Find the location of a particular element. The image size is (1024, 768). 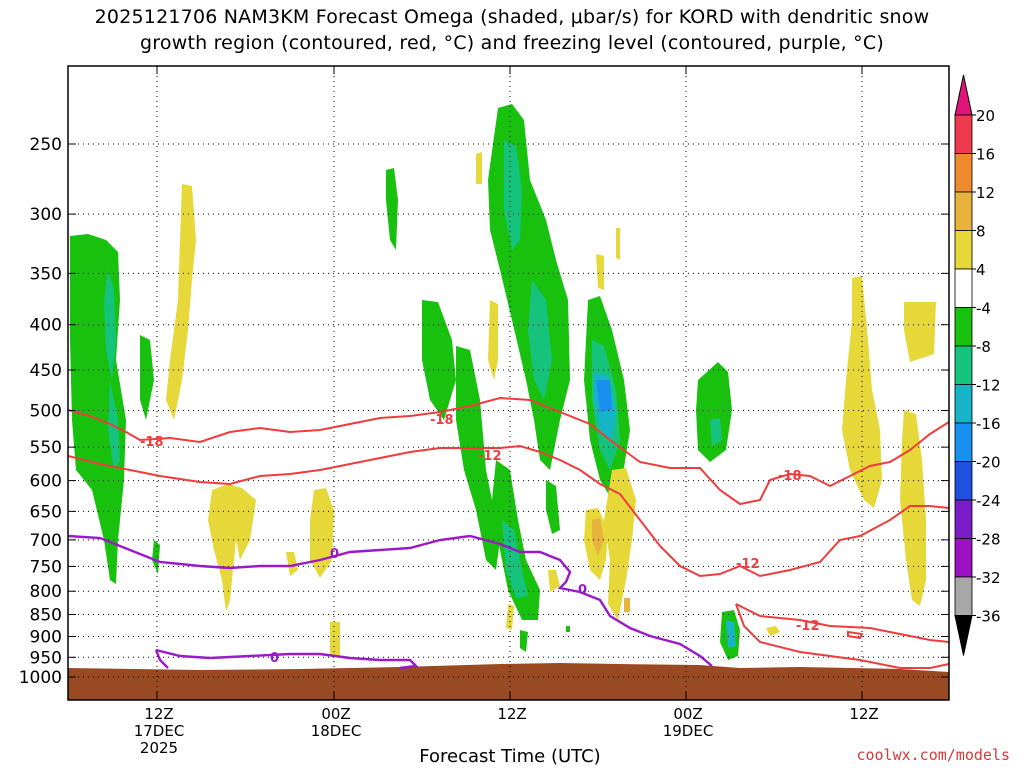

colorbar-label: 20 is located at coordinates (985, 116).